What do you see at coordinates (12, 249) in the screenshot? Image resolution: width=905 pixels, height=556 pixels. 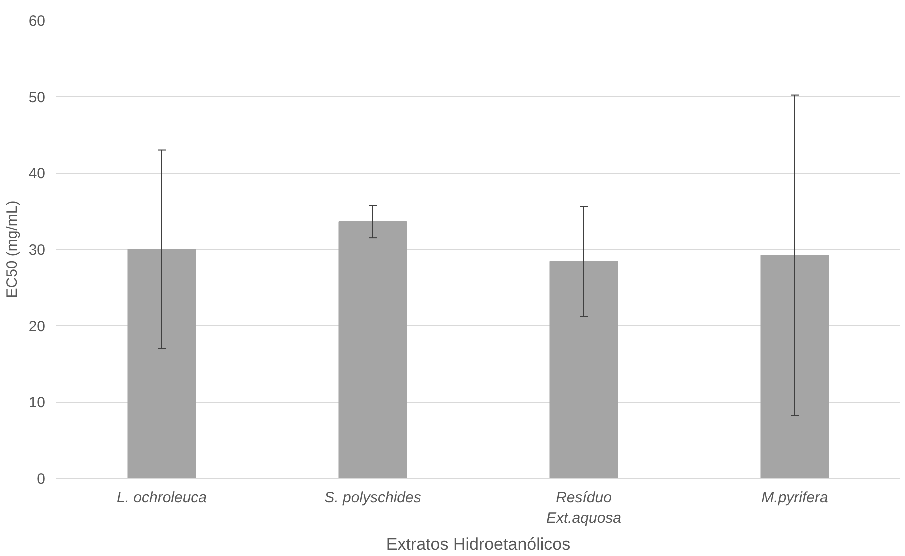 I see `y-axis-title: EC50 (mg/mL)` at bounding box center [12, 249].